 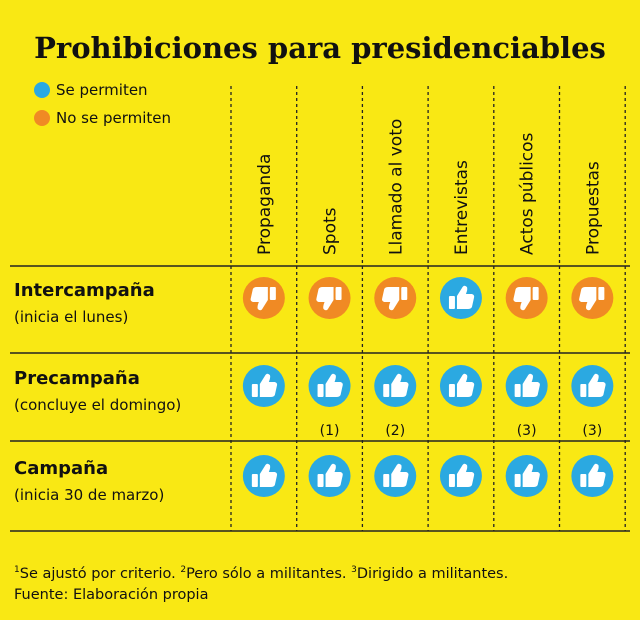 I want to click on cell-note: (2), so click(x=395, y=431).